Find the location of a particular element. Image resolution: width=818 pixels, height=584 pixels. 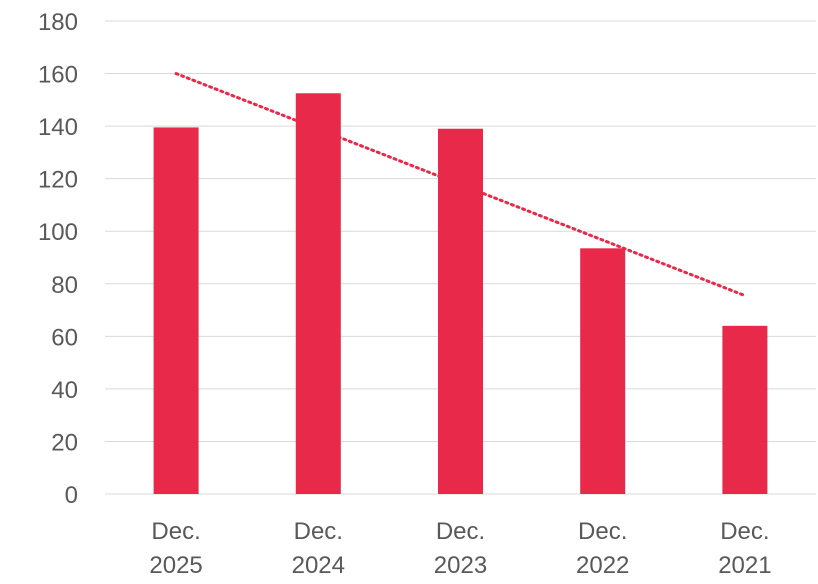

x-tick-label: 2022 is located at coordinates (602, 565).